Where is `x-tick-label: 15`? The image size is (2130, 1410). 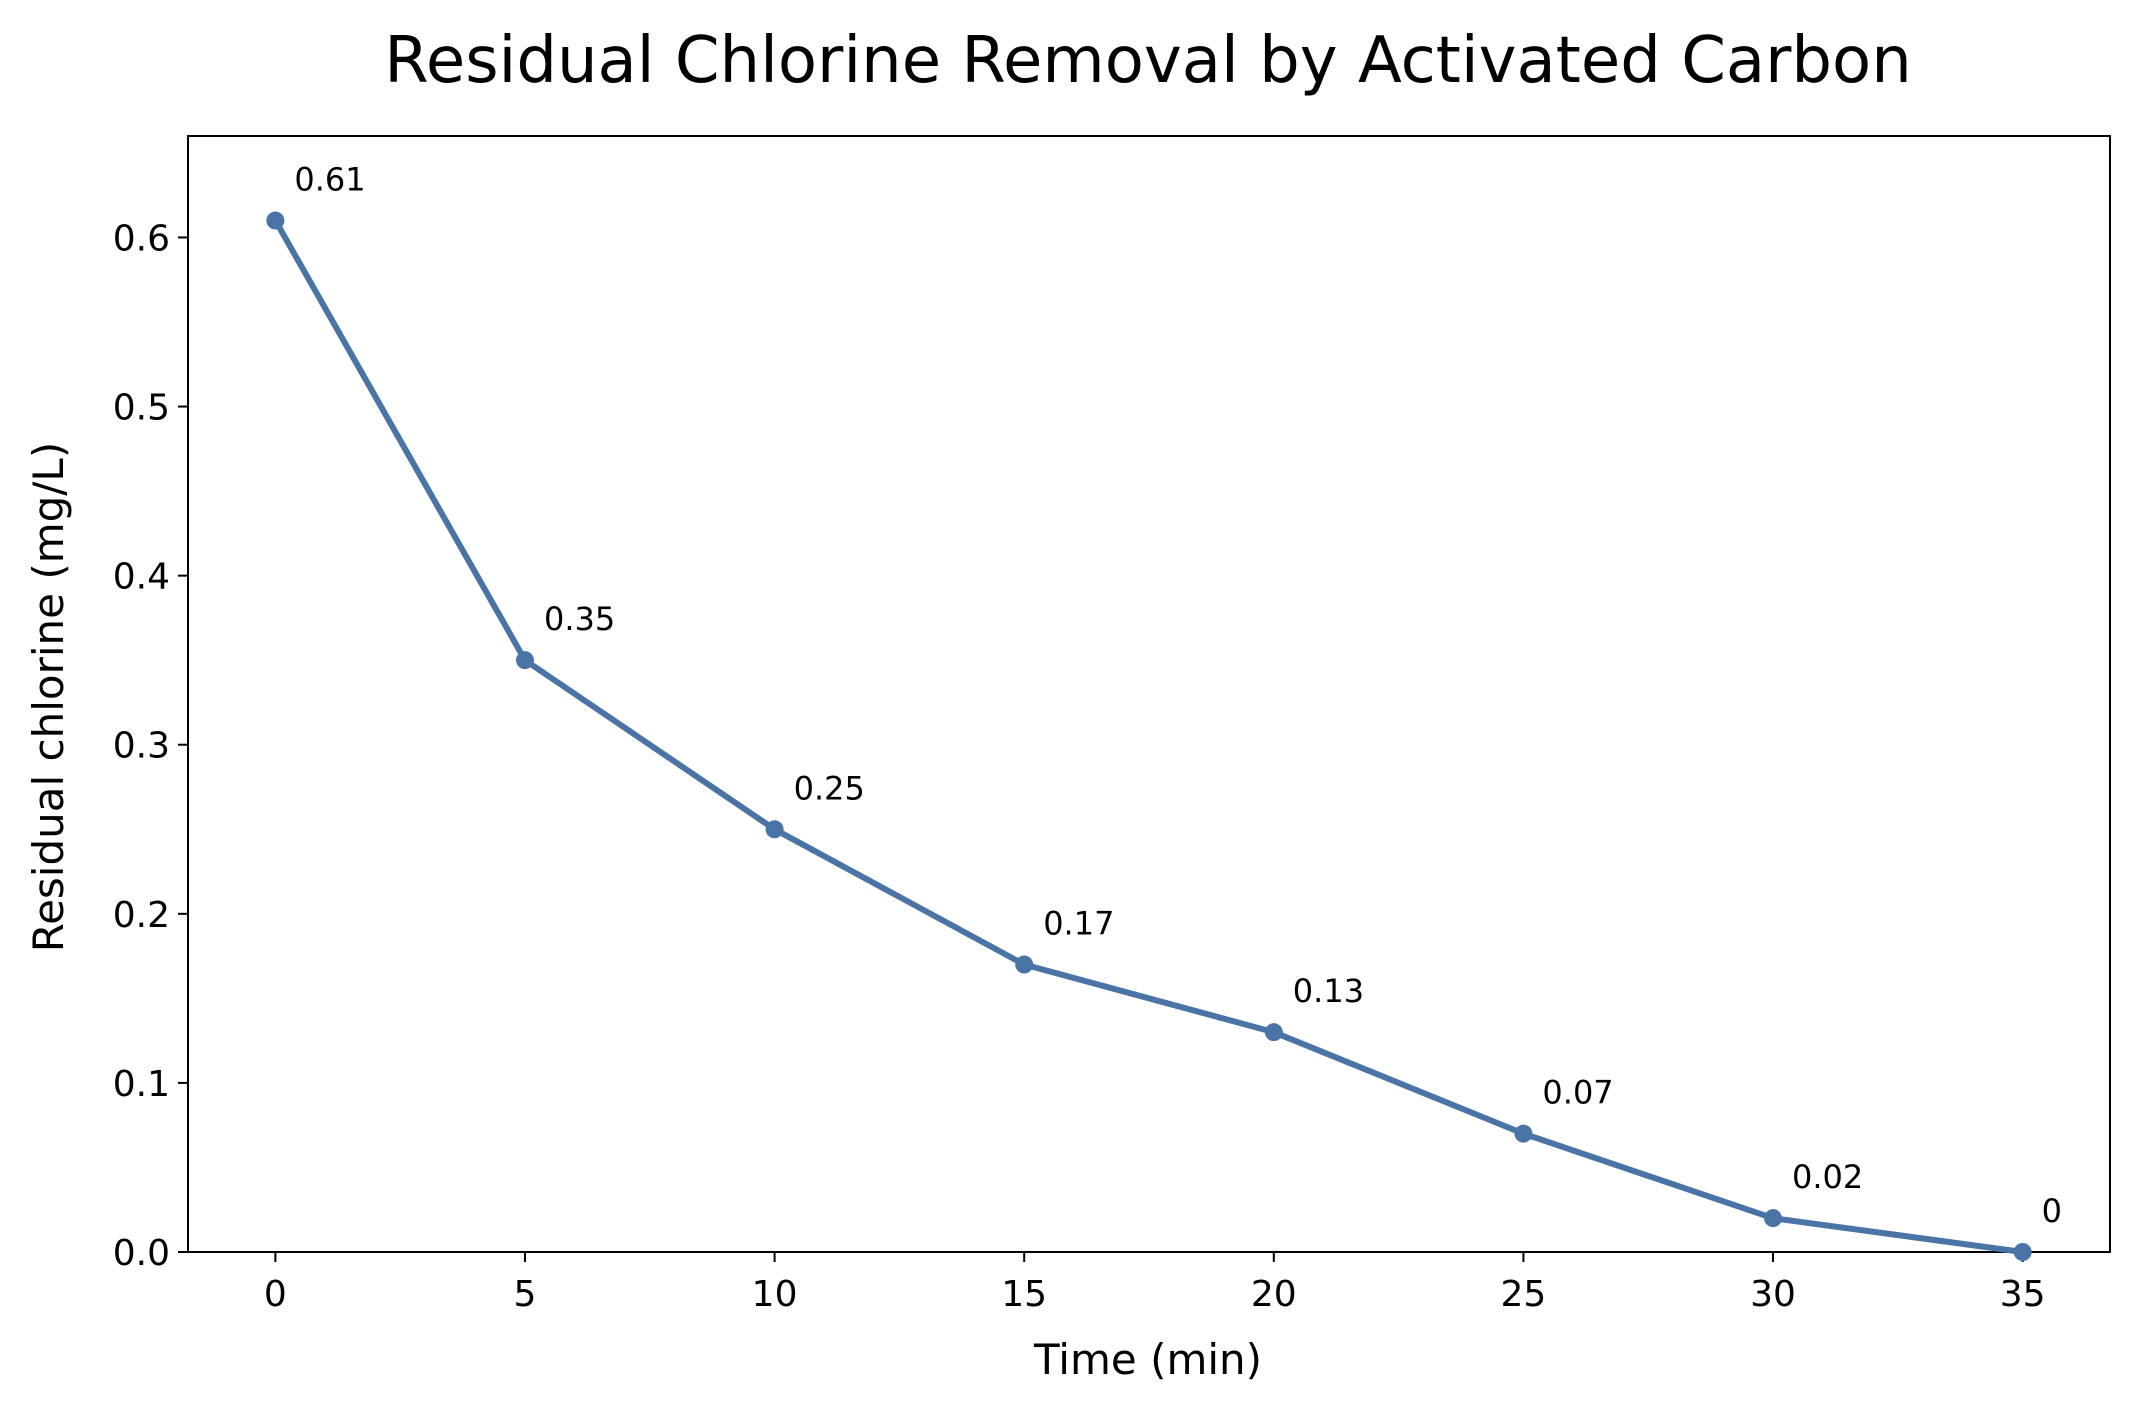
x-tick-label: 15 is located at coordinates (1024, 1294).